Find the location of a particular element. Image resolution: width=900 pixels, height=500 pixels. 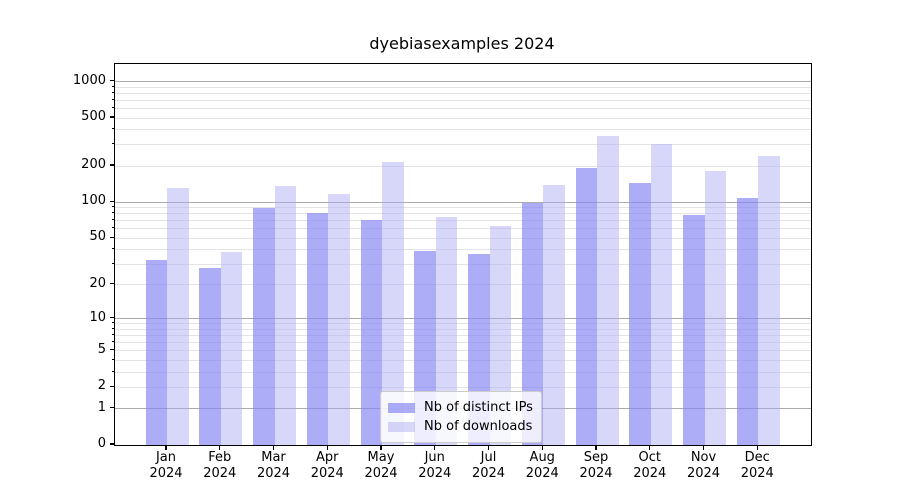

chart-title: dyebiasexamples 2024 is located at coordinates (462, 43).